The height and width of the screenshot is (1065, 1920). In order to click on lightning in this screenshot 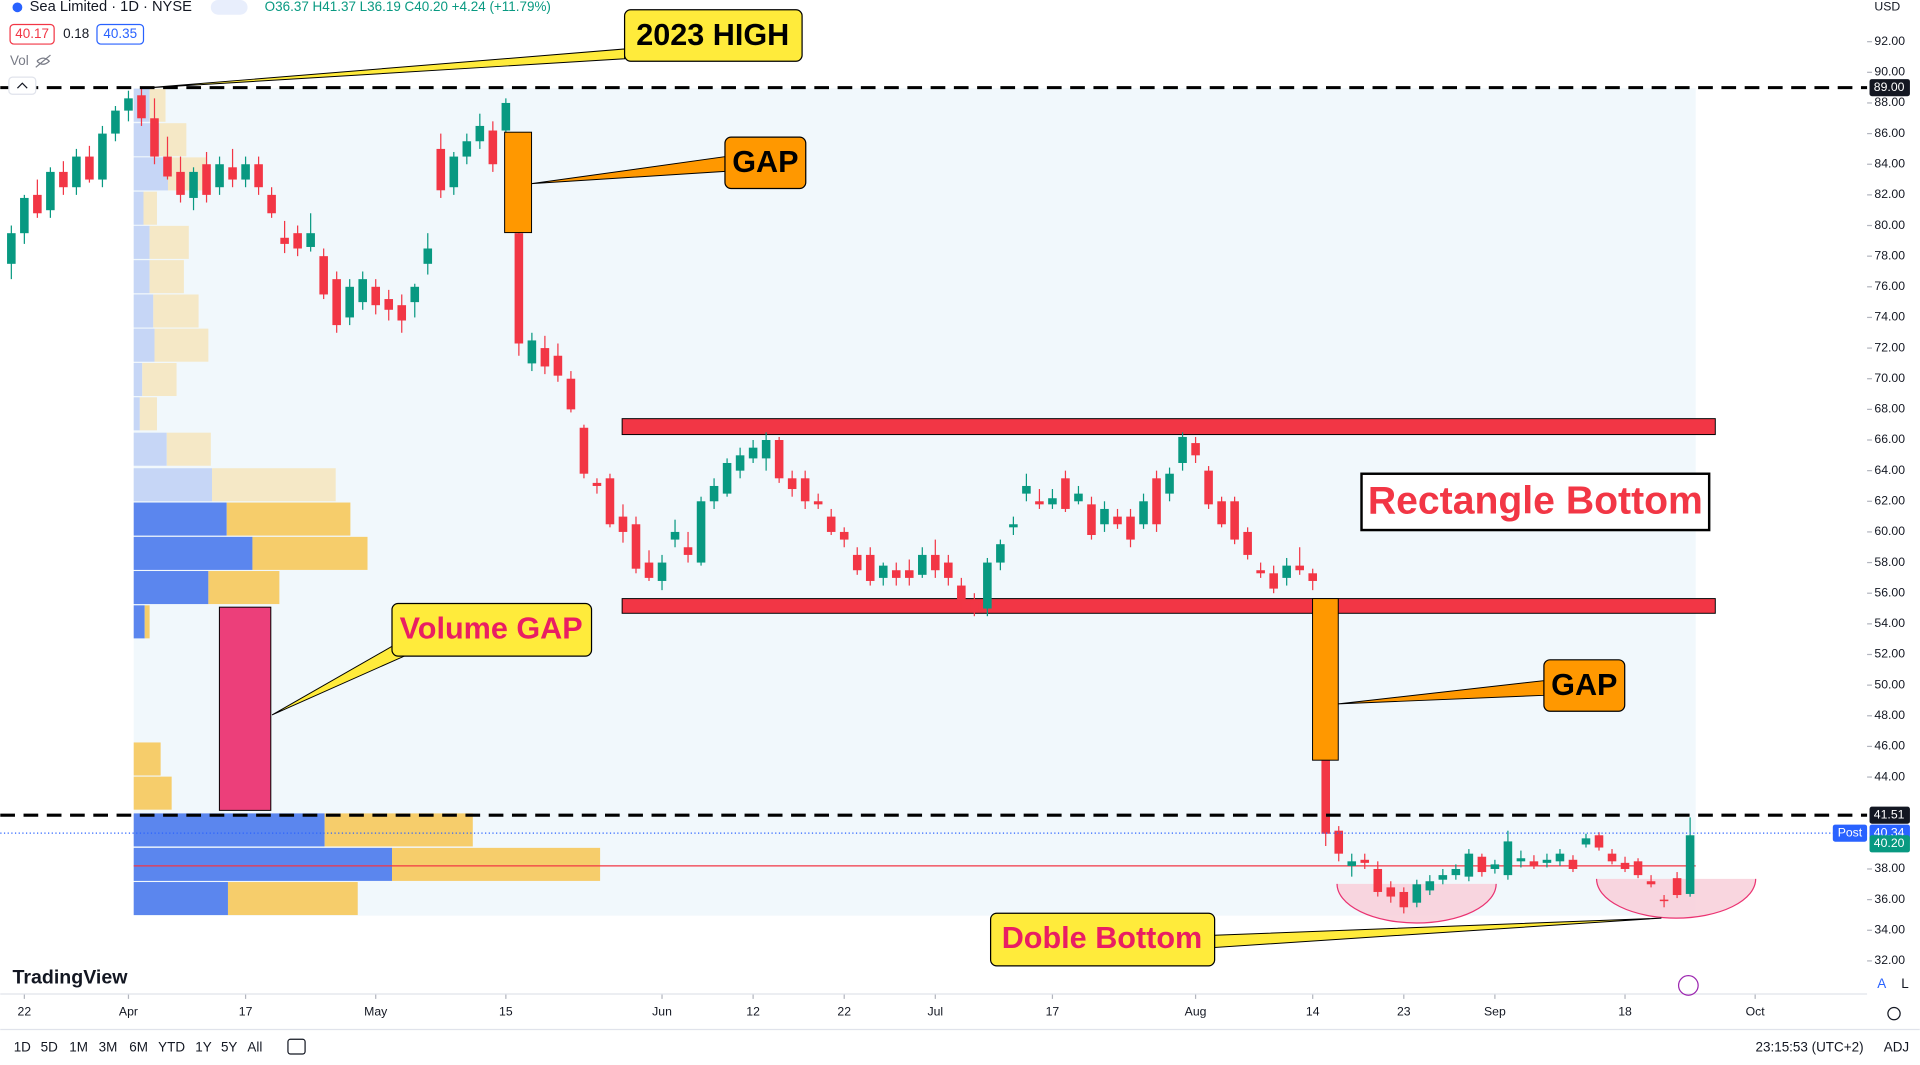, I will do `click(1688, 985)`.